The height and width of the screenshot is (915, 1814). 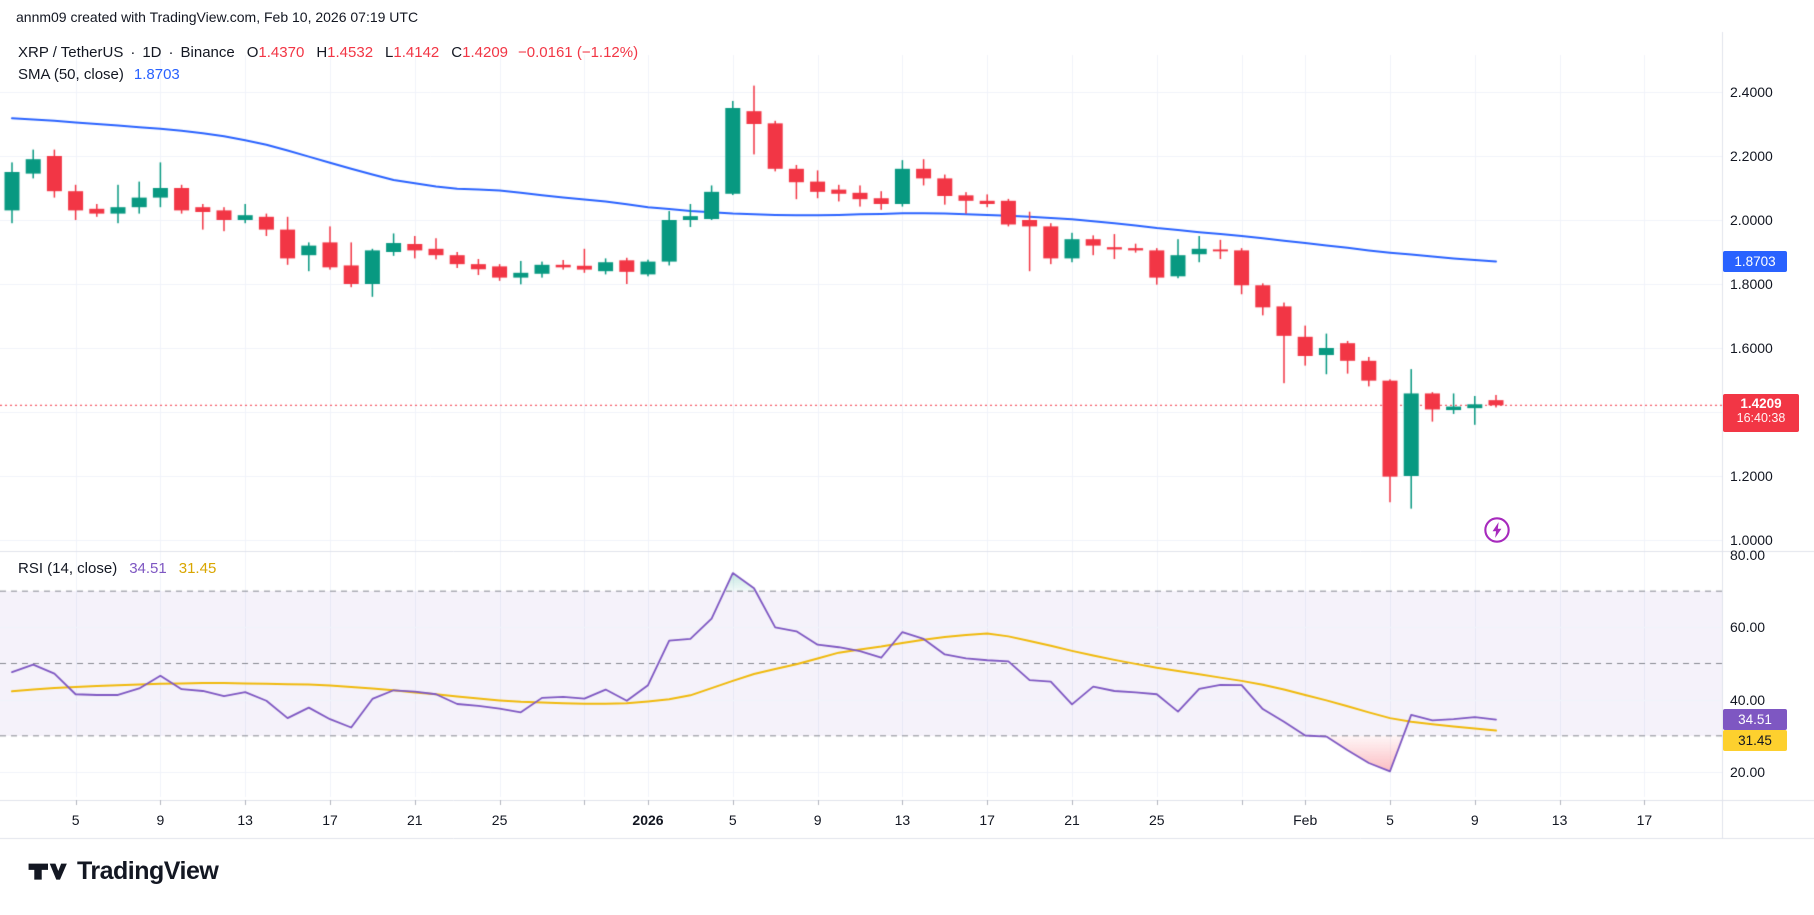 I want to click on open-value: 1.4370, so click(x=281, y=52).